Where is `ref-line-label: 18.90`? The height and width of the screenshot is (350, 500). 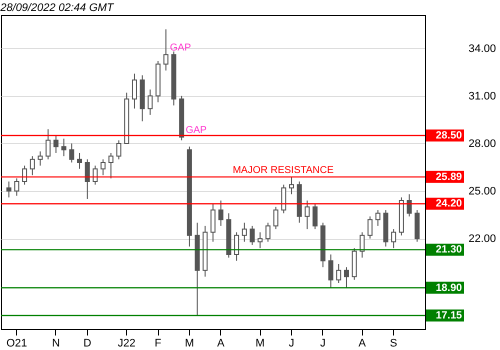
ref-line-label: 18.90 is located at coordinates (449, 288).